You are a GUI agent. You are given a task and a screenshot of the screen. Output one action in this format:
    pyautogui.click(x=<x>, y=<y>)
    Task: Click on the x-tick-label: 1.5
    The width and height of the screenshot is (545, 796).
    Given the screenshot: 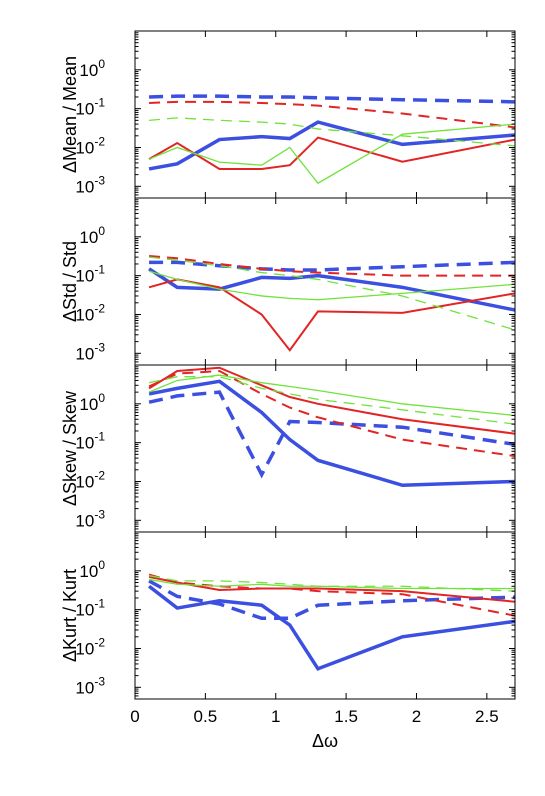 What is the action you would take?
    pyautogui.click(x=346, y=716)
    